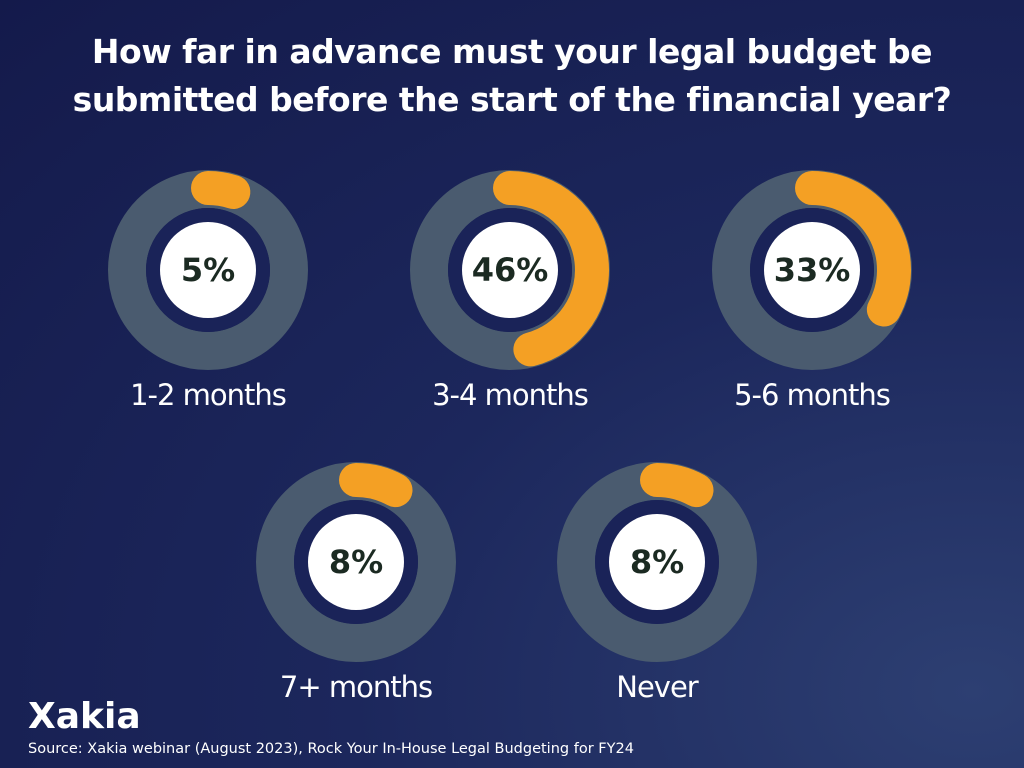 This screenshot has width=1024, height=768. I want to click on value-label: 33%, so click(812, 270).